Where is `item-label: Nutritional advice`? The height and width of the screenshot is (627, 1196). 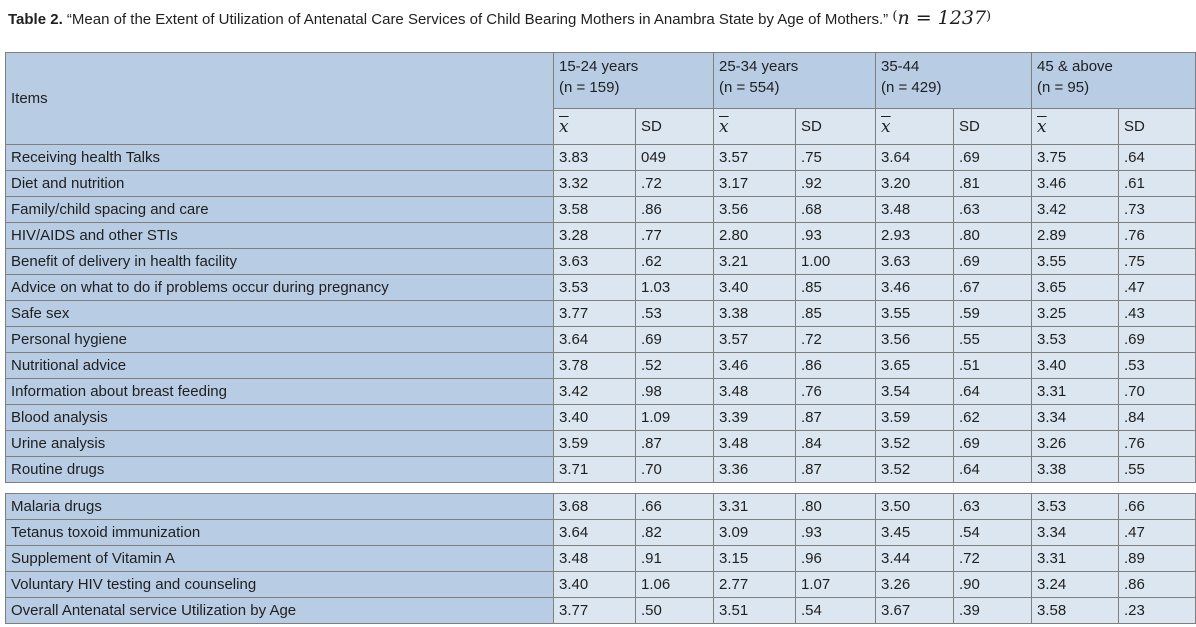 item-label: Nutritional advice is located at coordinates (279, 365).